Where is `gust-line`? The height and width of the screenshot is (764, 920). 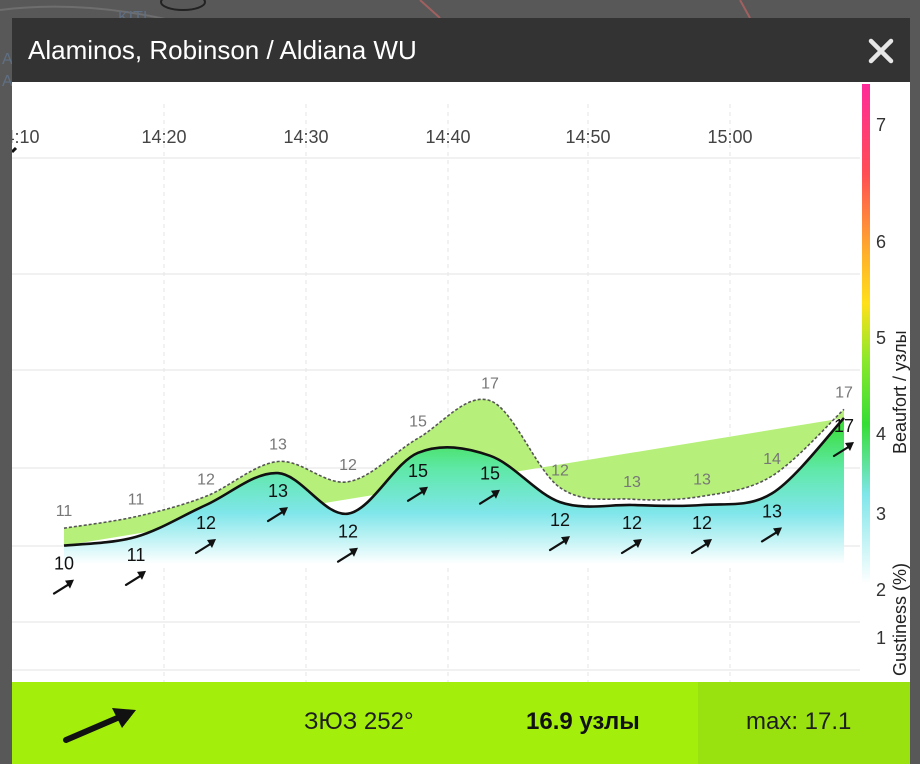
gust-line is located at coordinates (454, 463).